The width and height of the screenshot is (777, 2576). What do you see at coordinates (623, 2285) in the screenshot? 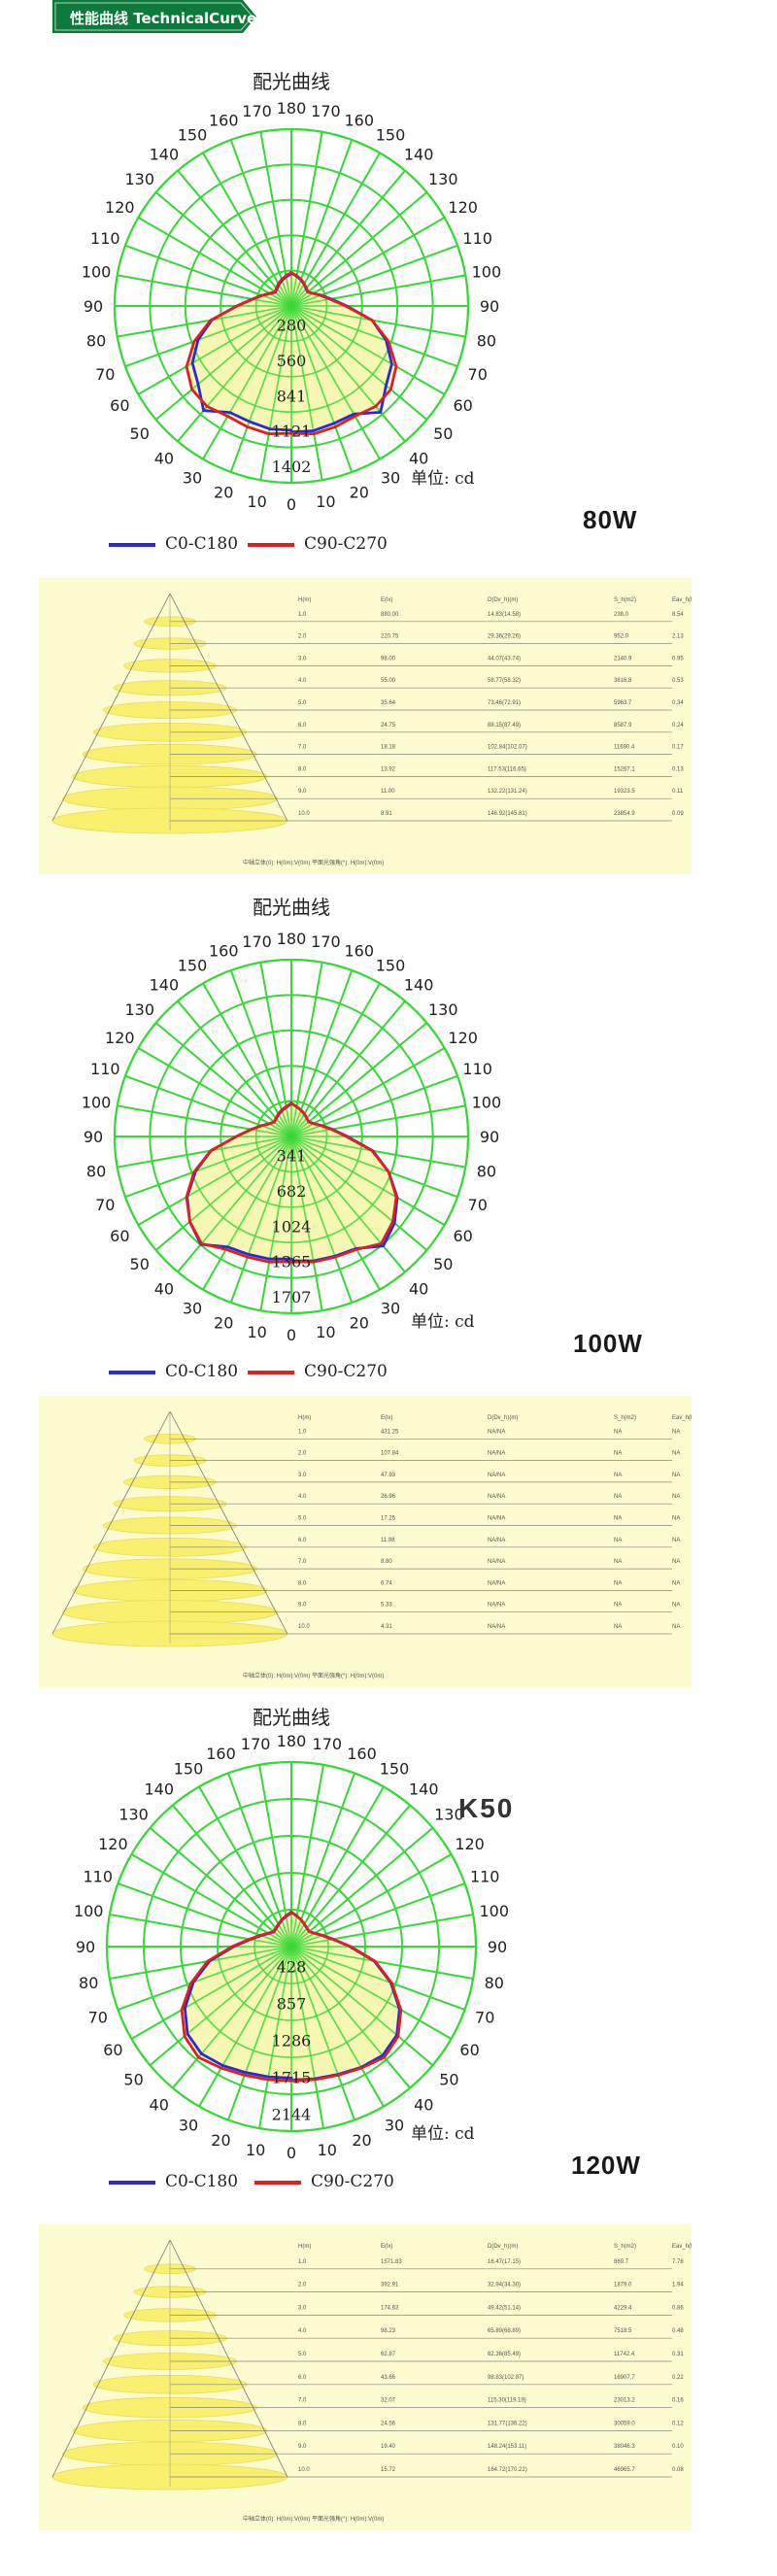
I see `table-cell: 1879.0` at bounding box center [623, 2285].